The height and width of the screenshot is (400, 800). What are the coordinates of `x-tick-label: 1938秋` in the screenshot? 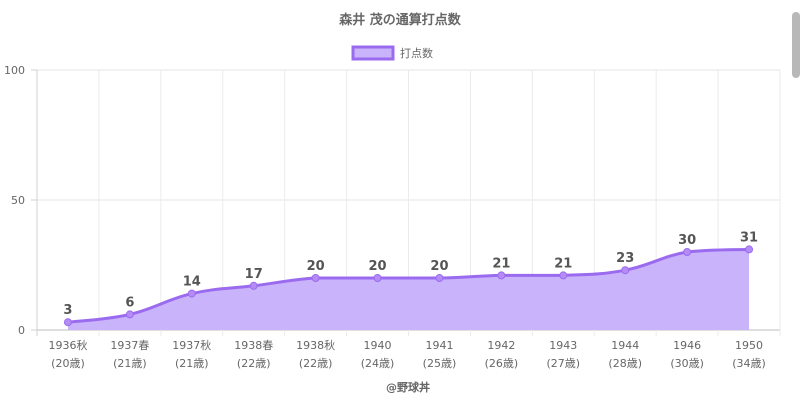 It's located at (315, 345).